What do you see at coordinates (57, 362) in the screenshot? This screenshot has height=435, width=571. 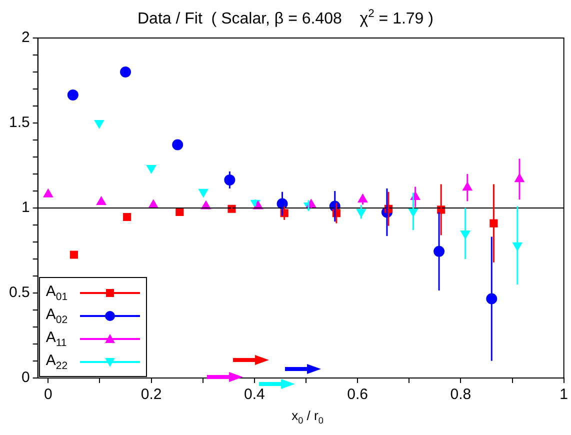 I see `legend-label: A$_{22}$` at bounding box center [57, 362].